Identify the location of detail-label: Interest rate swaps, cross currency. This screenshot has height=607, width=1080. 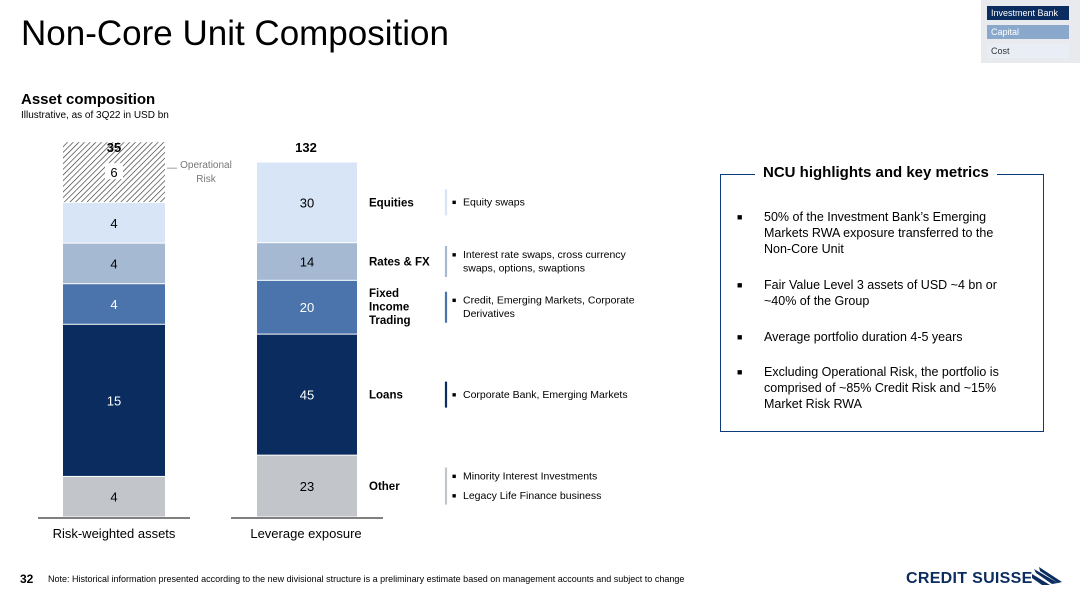
(545, 255).